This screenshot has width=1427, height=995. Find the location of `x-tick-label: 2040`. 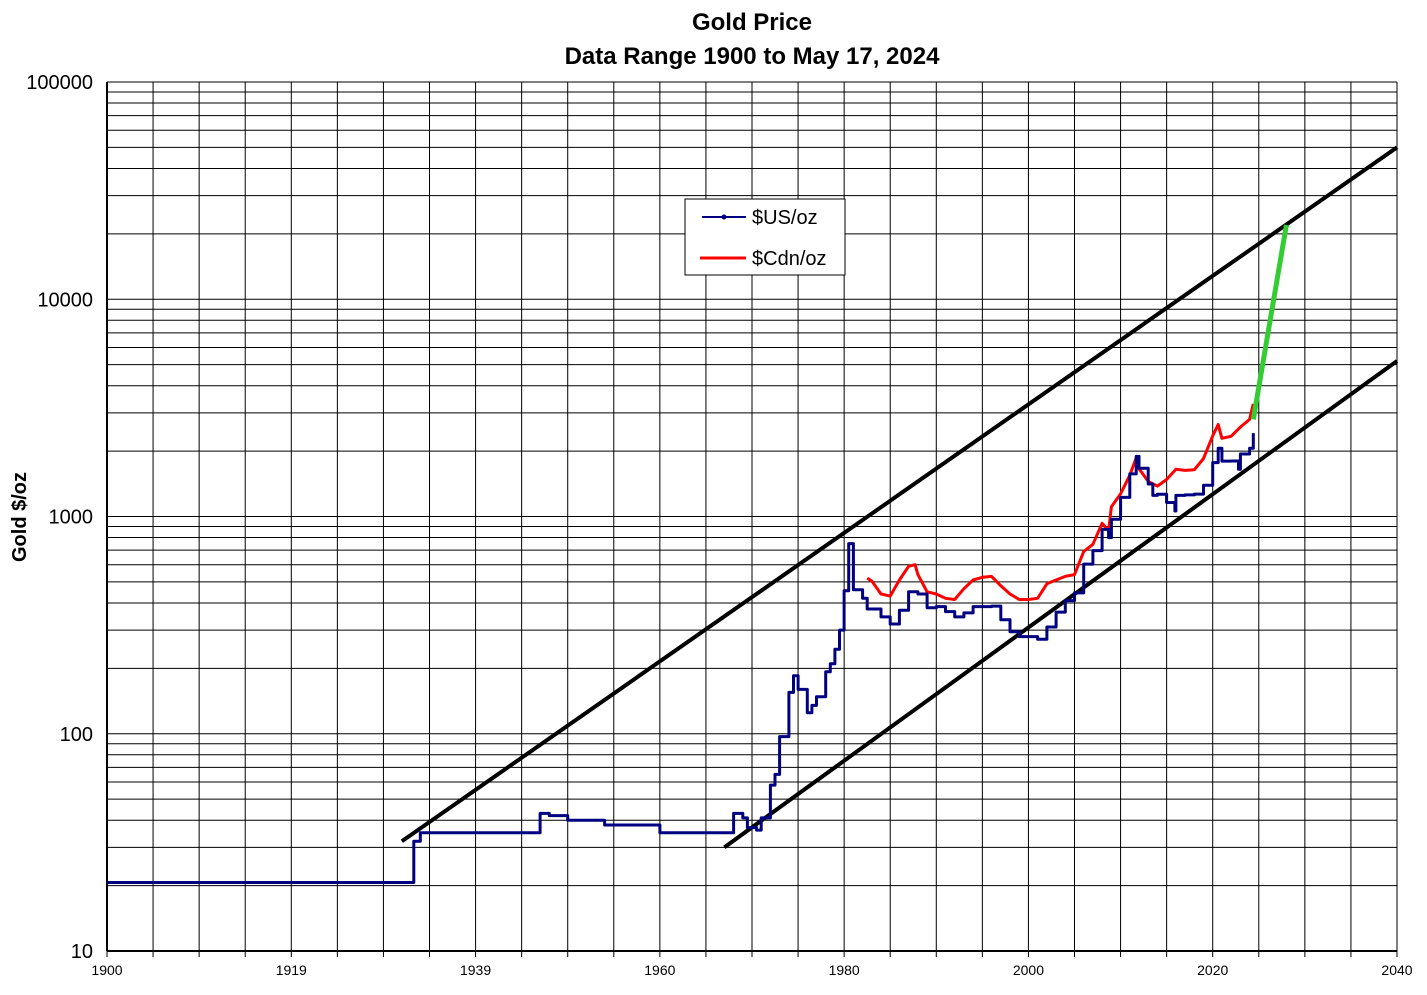

x-tick-label: 2040 is located at coordinates (1396, 970).